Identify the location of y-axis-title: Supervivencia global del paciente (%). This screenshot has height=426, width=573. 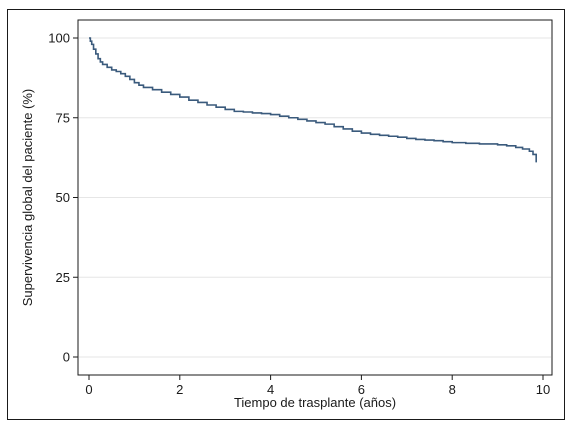
(27, 198).